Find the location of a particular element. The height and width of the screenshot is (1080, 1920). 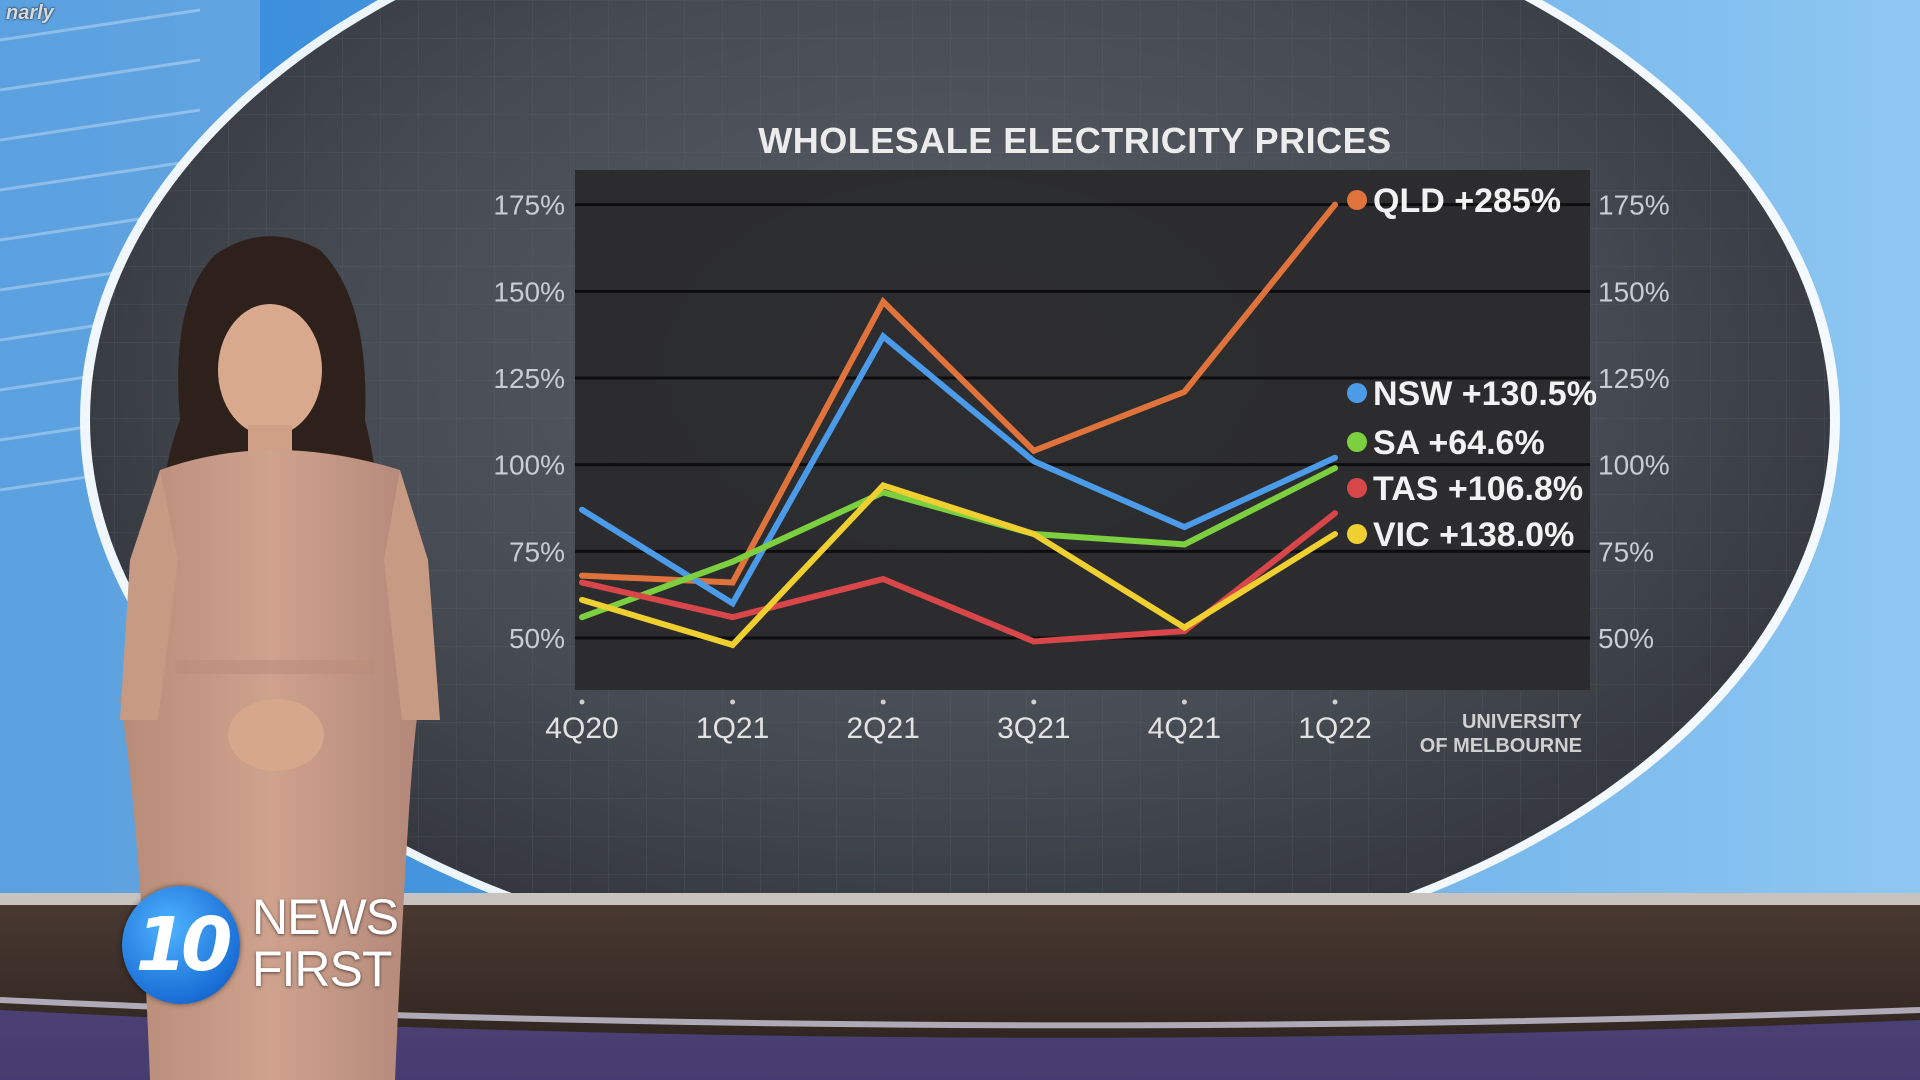

series-line-qld is located at coordinates (958, 393).